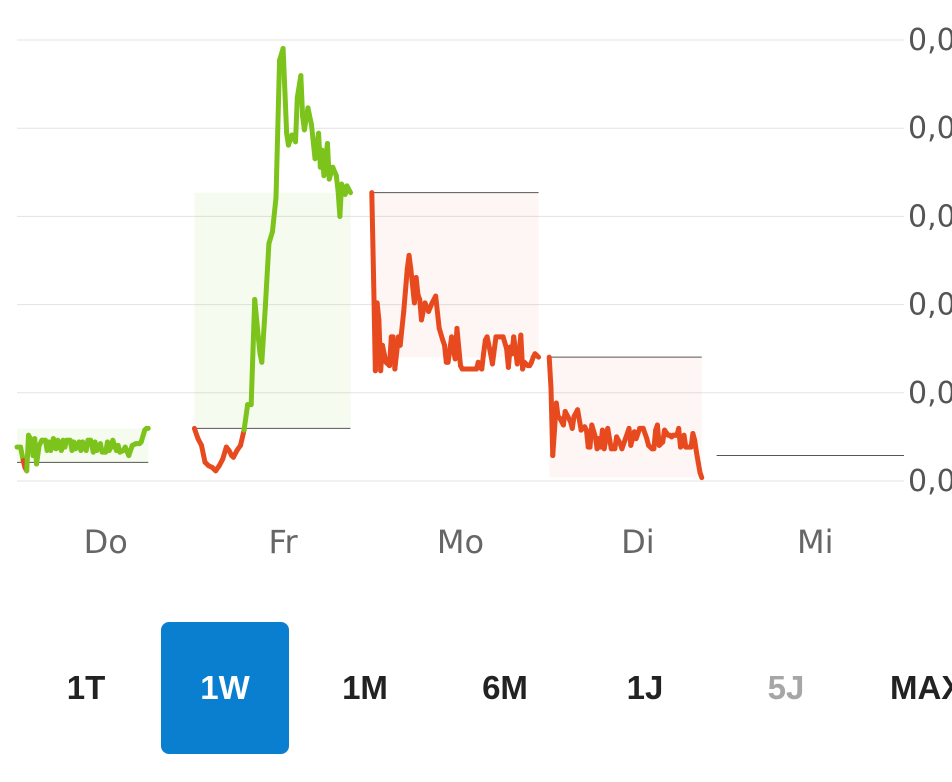  What do you see at coordinates (786, 687) in the screenshot?
I see `period-tab-5j: 5J` at bounding box center [786, 687].